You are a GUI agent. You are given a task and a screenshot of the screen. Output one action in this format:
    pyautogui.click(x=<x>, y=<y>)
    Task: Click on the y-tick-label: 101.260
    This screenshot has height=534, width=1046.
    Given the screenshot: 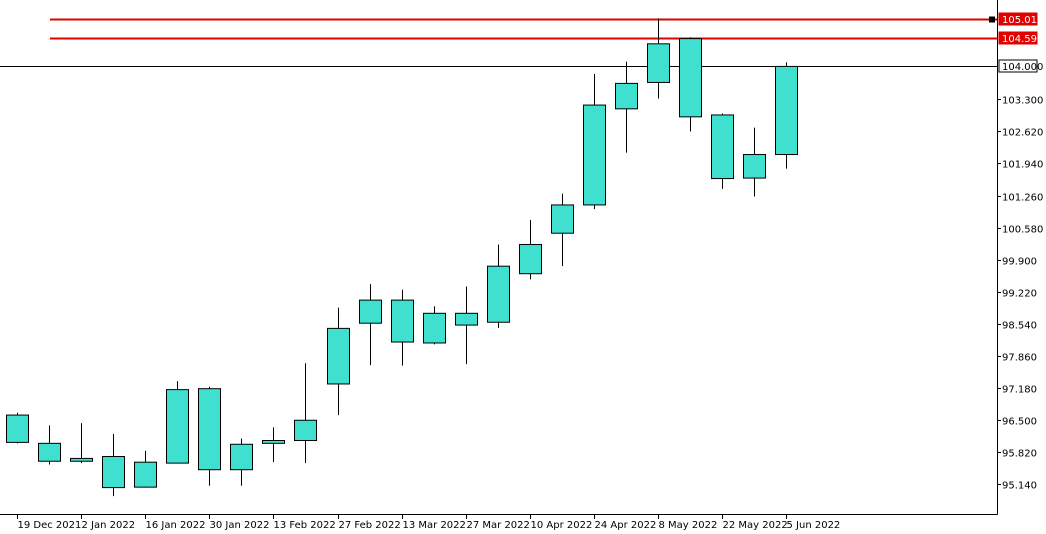 What is the action you would take?
    pyautogui.click(x=1022, y=198)
    